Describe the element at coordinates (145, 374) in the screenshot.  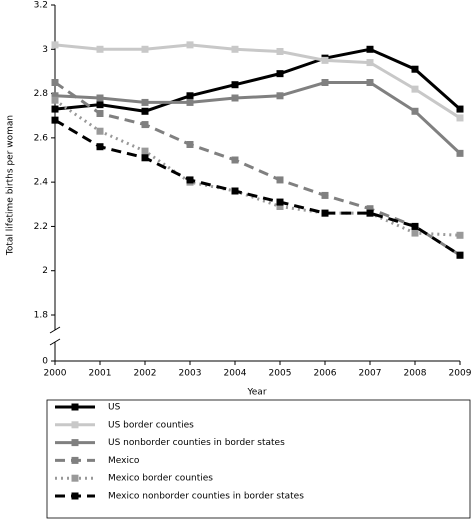
I see `x-tick-label: 2002` at that location.